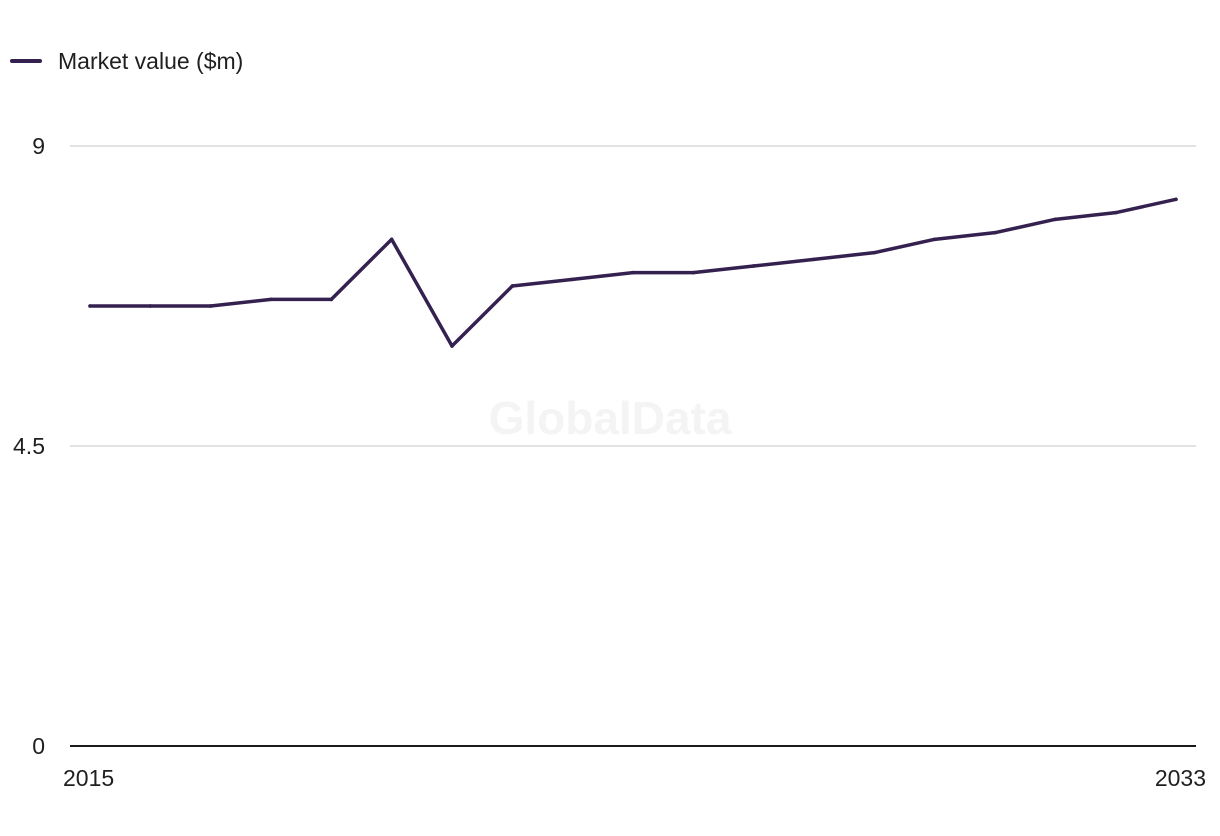 The image size is (1220, 836). What do you see at coordinates (88, 778) in the screenshot?
I see `x-tick-label-0: 2015` at bounding box center [88, 778].